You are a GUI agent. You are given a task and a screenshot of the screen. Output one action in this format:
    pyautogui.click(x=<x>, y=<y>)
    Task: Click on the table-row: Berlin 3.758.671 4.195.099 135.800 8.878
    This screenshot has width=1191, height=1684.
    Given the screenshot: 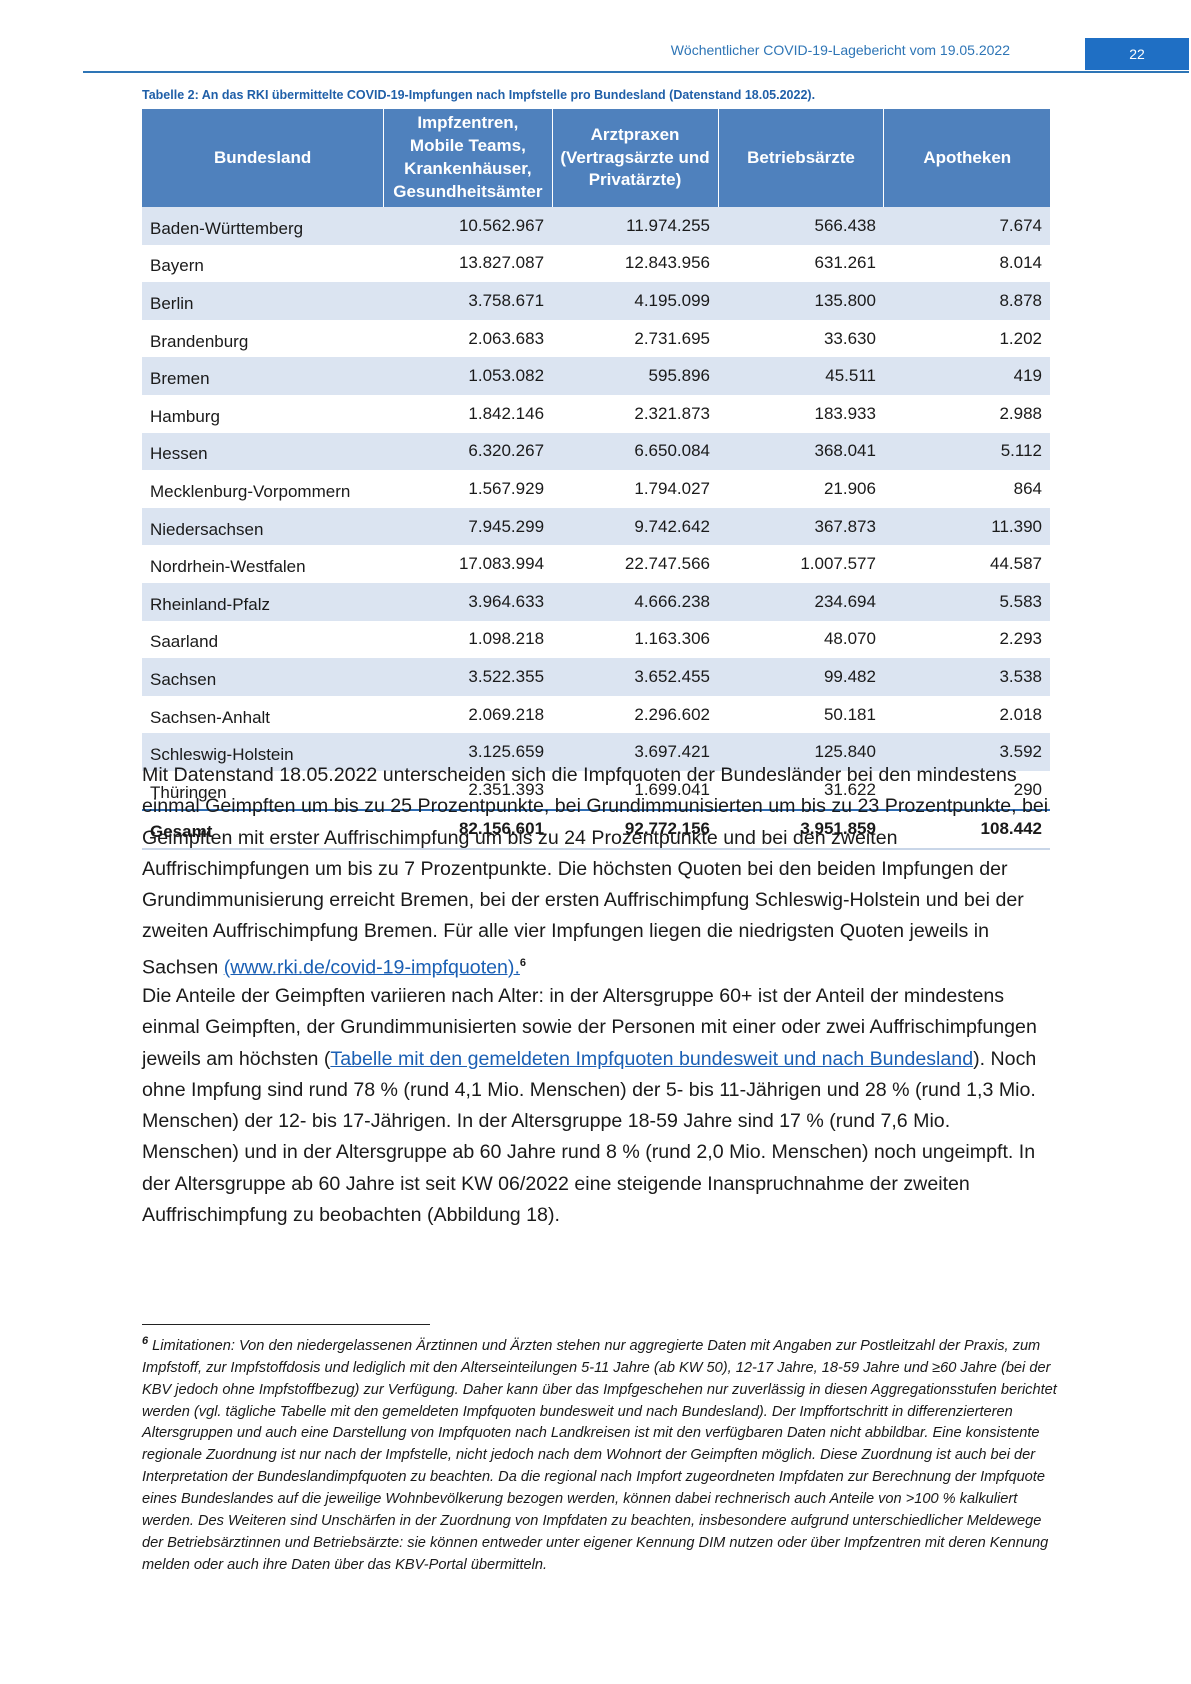 What is the action you would take?
    pyautogui.click(x=596, y=301)
    